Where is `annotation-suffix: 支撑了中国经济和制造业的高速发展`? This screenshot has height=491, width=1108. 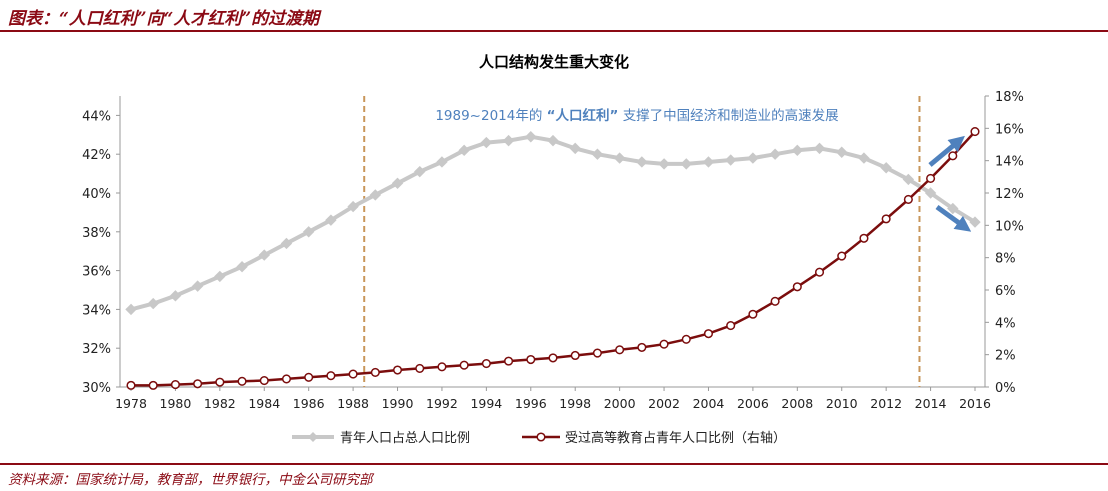
annotation-suffix: 支撑了中国经济和制造业的高速发展 is located at coordinates (731, 115).